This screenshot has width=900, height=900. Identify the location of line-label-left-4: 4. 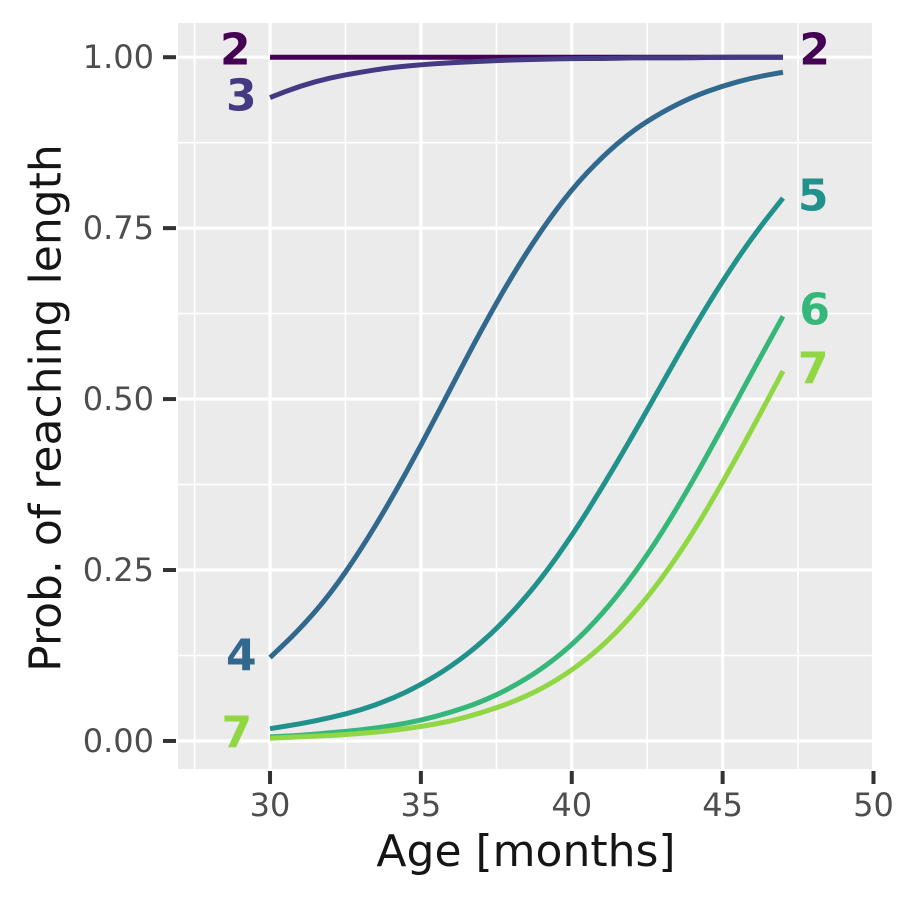
(241, 656).